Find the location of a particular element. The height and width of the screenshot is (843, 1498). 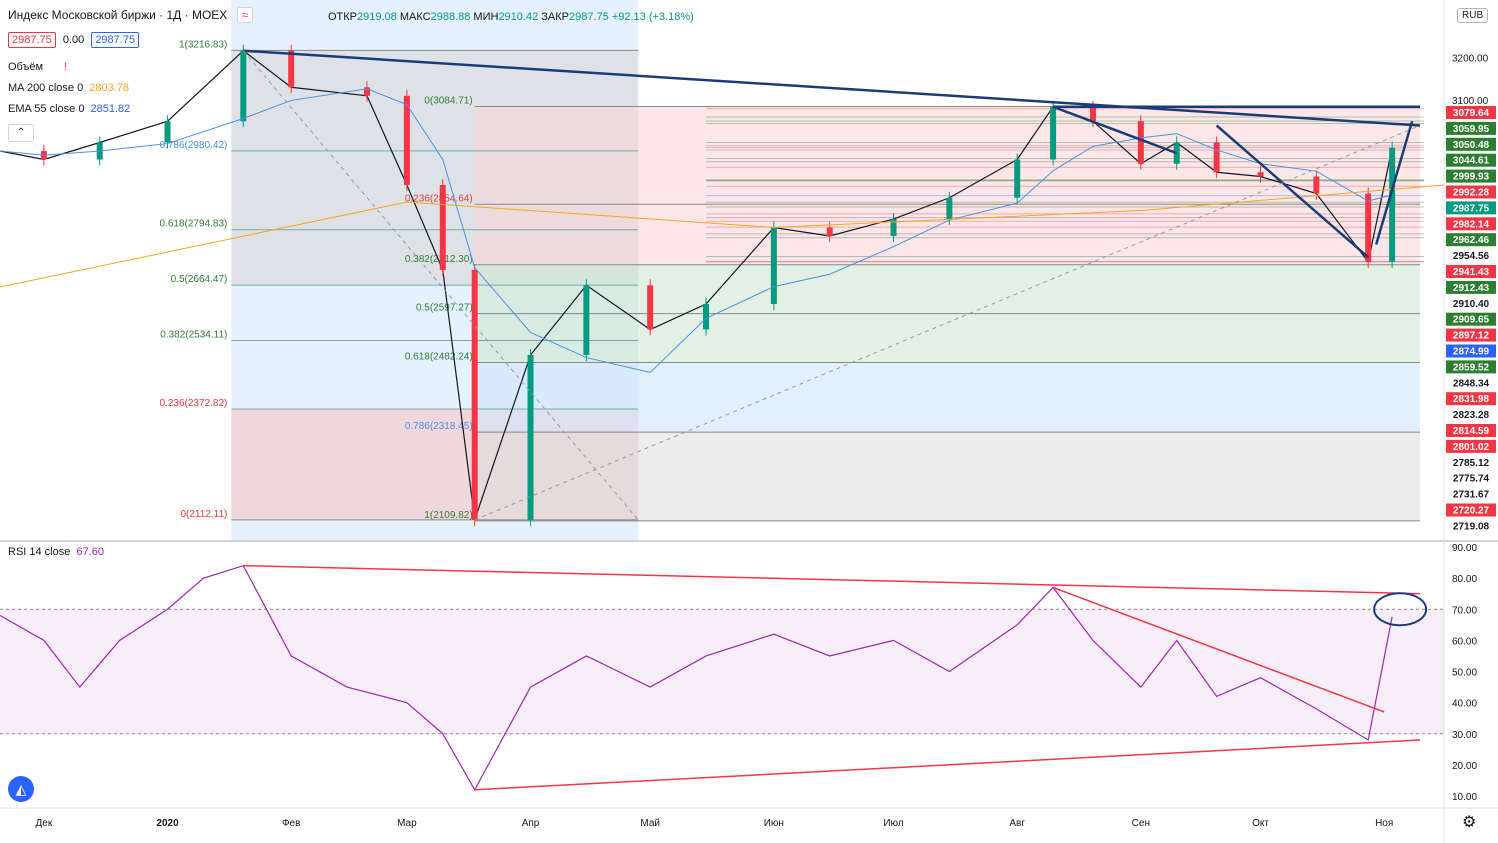

price-label: 2801.02 is located at coordinates (1471, 447).